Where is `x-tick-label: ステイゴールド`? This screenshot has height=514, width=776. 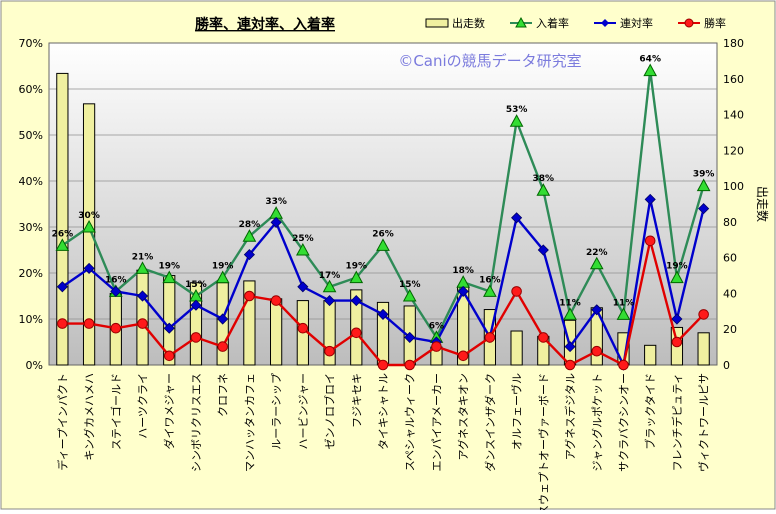
x-tick-label: ステイゴールド is located at coordinates (116, 411).